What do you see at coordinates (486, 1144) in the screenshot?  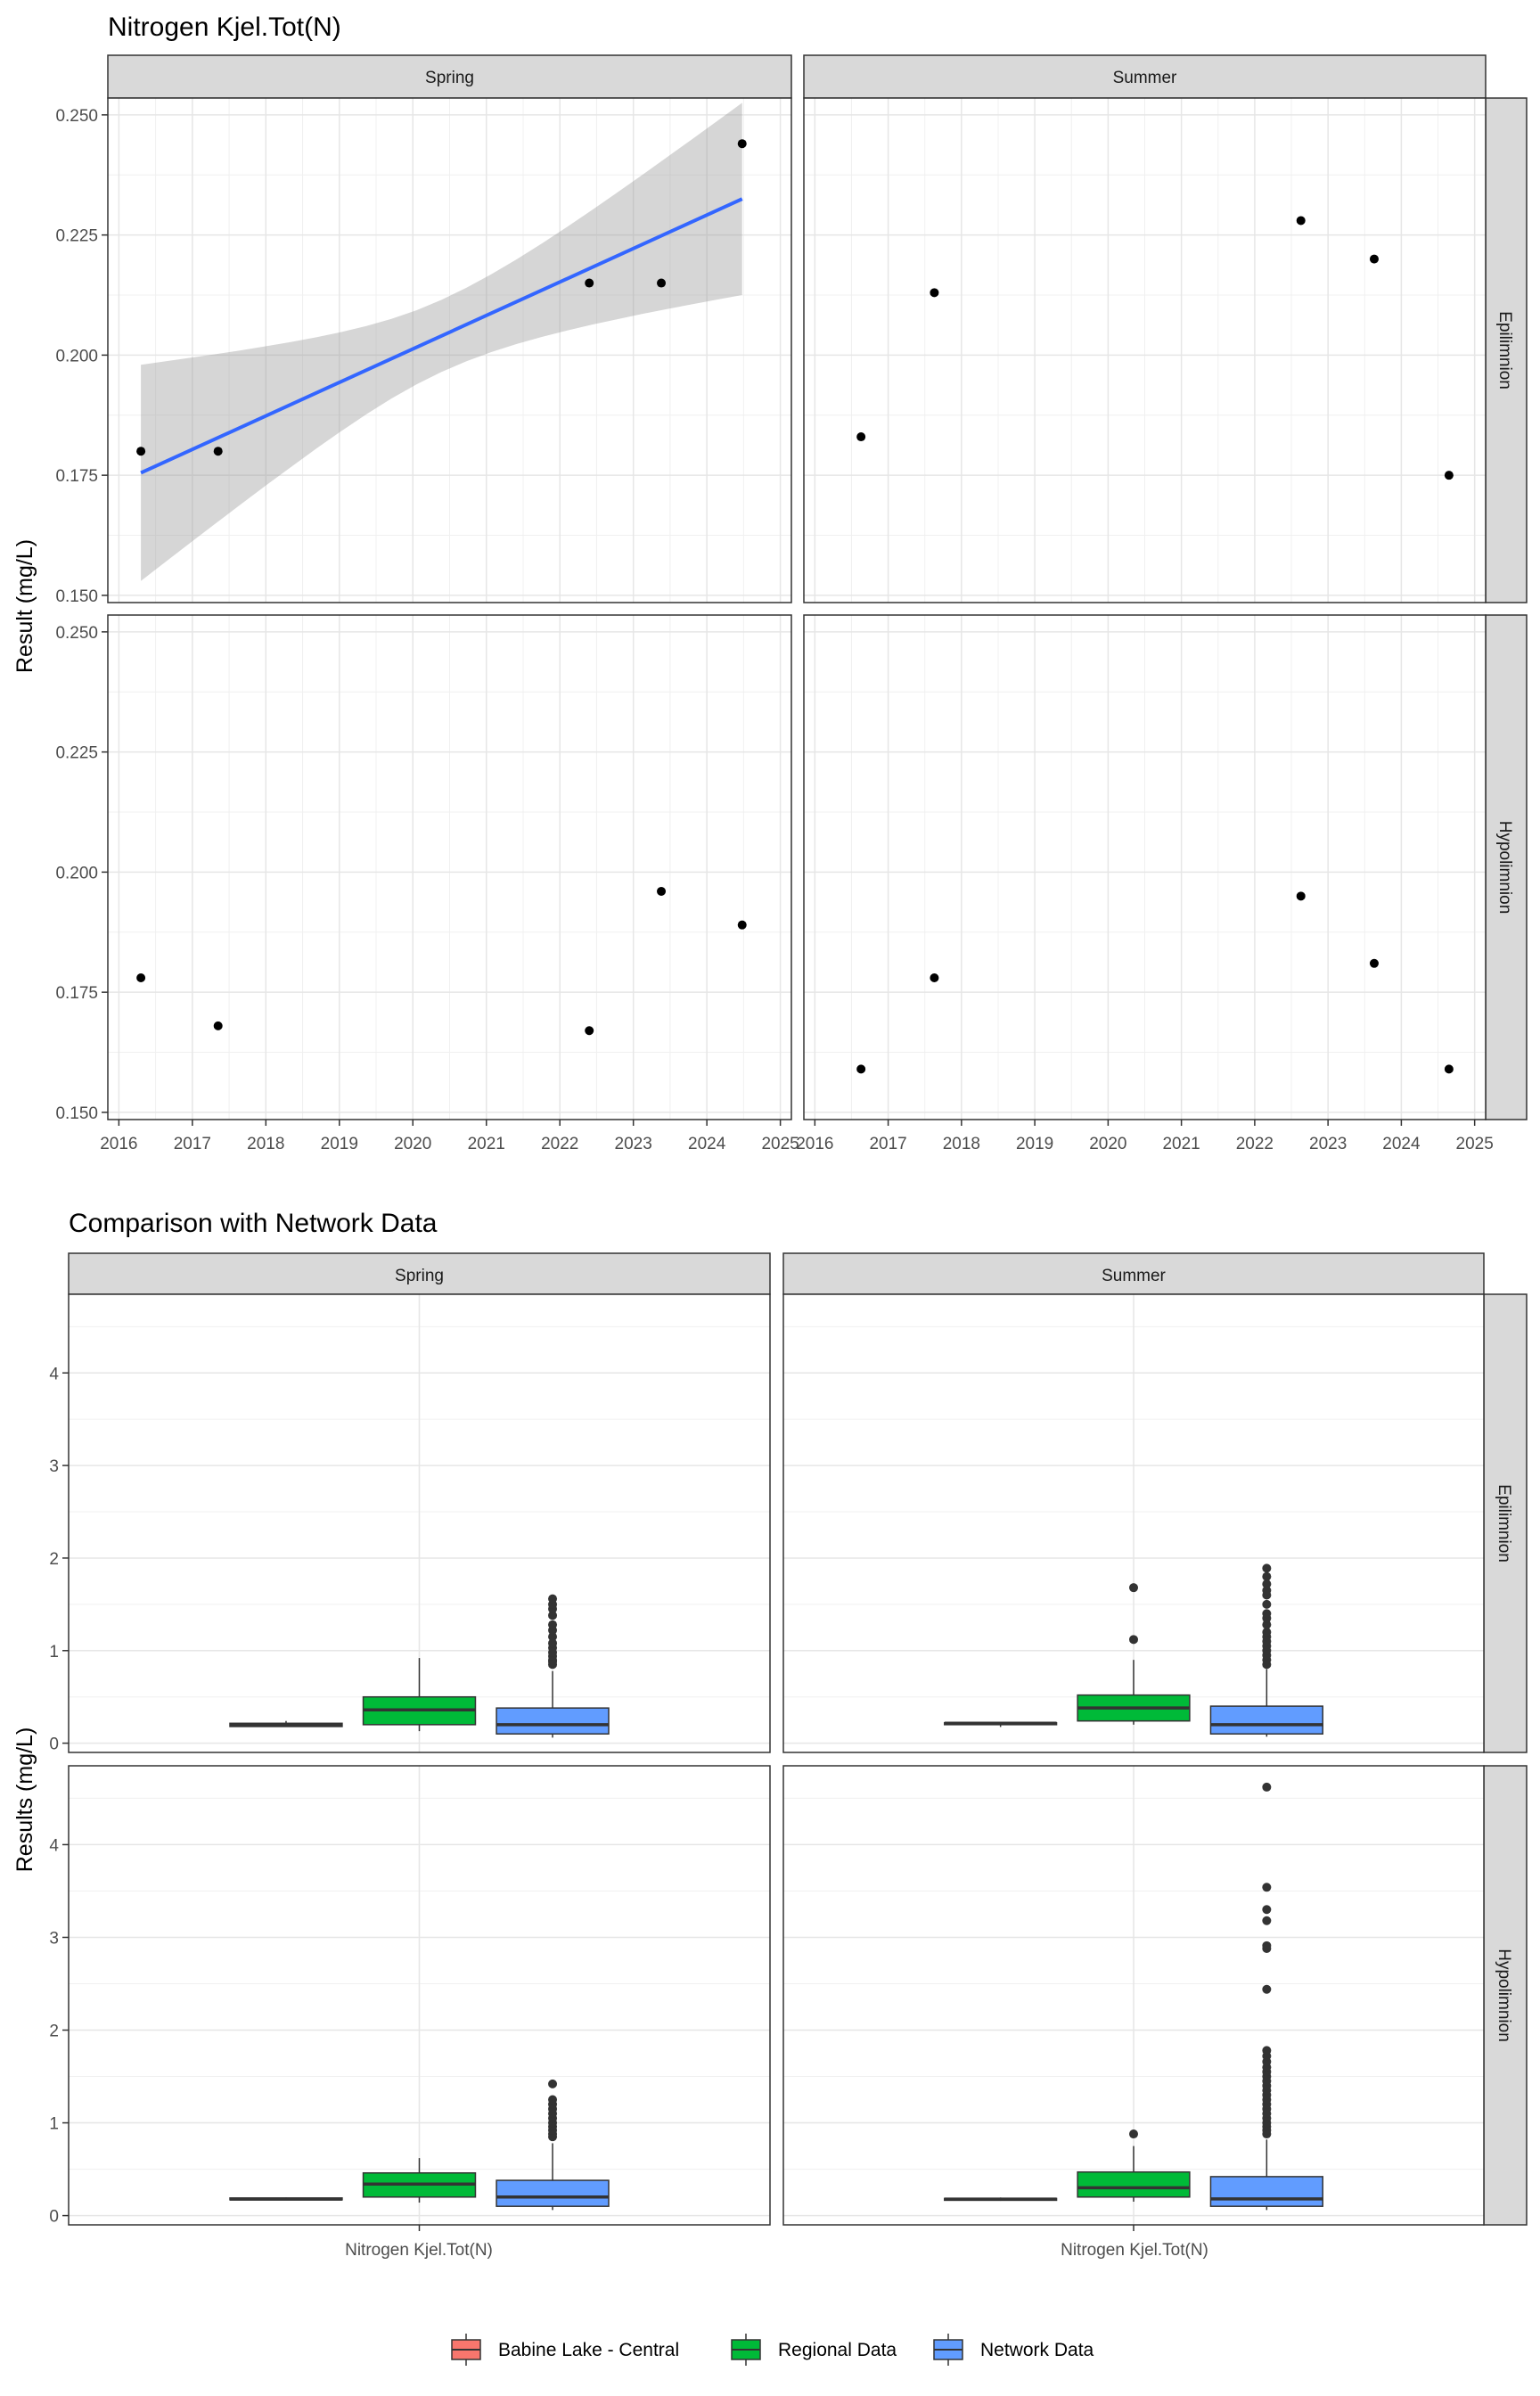 I see `x-tick-label: 2021` at bounding box center [486, 1144].